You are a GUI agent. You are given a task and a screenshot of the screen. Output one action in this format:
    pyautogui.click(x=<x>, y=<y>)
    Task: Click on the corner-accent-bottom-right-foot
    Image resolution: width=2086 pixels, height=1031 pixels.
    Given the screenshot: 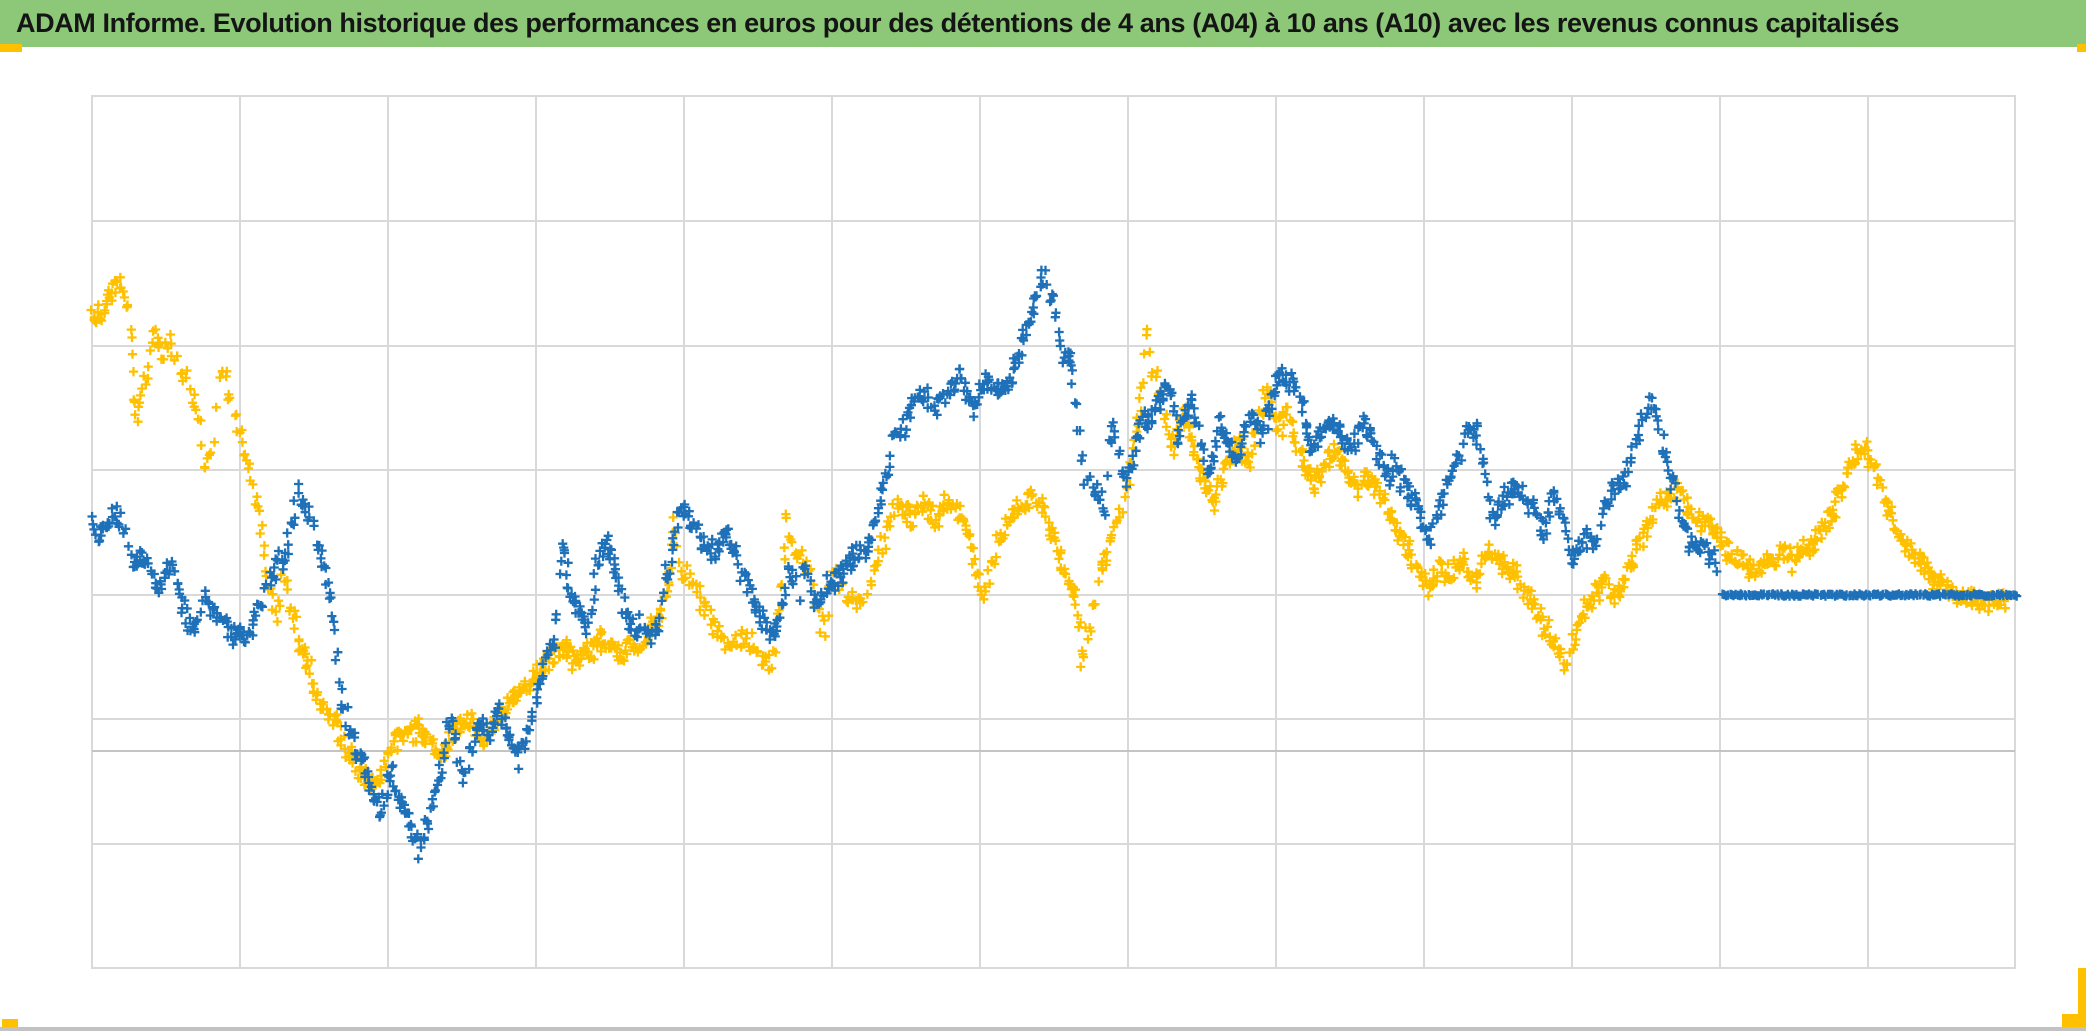 What is the action you would take?
    pyautogui.click(x=2074, y=1022)
    